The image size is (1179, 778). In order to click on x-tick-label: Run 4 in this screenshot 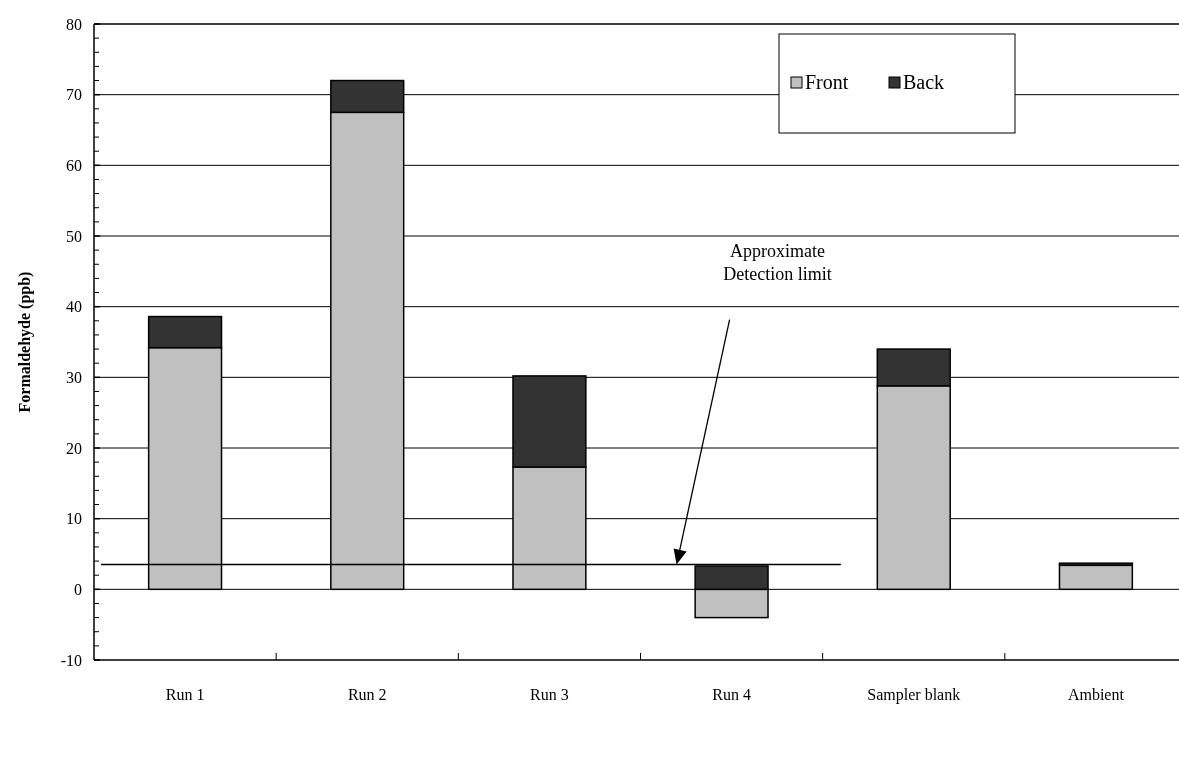, I will do `click(731, 694)`.